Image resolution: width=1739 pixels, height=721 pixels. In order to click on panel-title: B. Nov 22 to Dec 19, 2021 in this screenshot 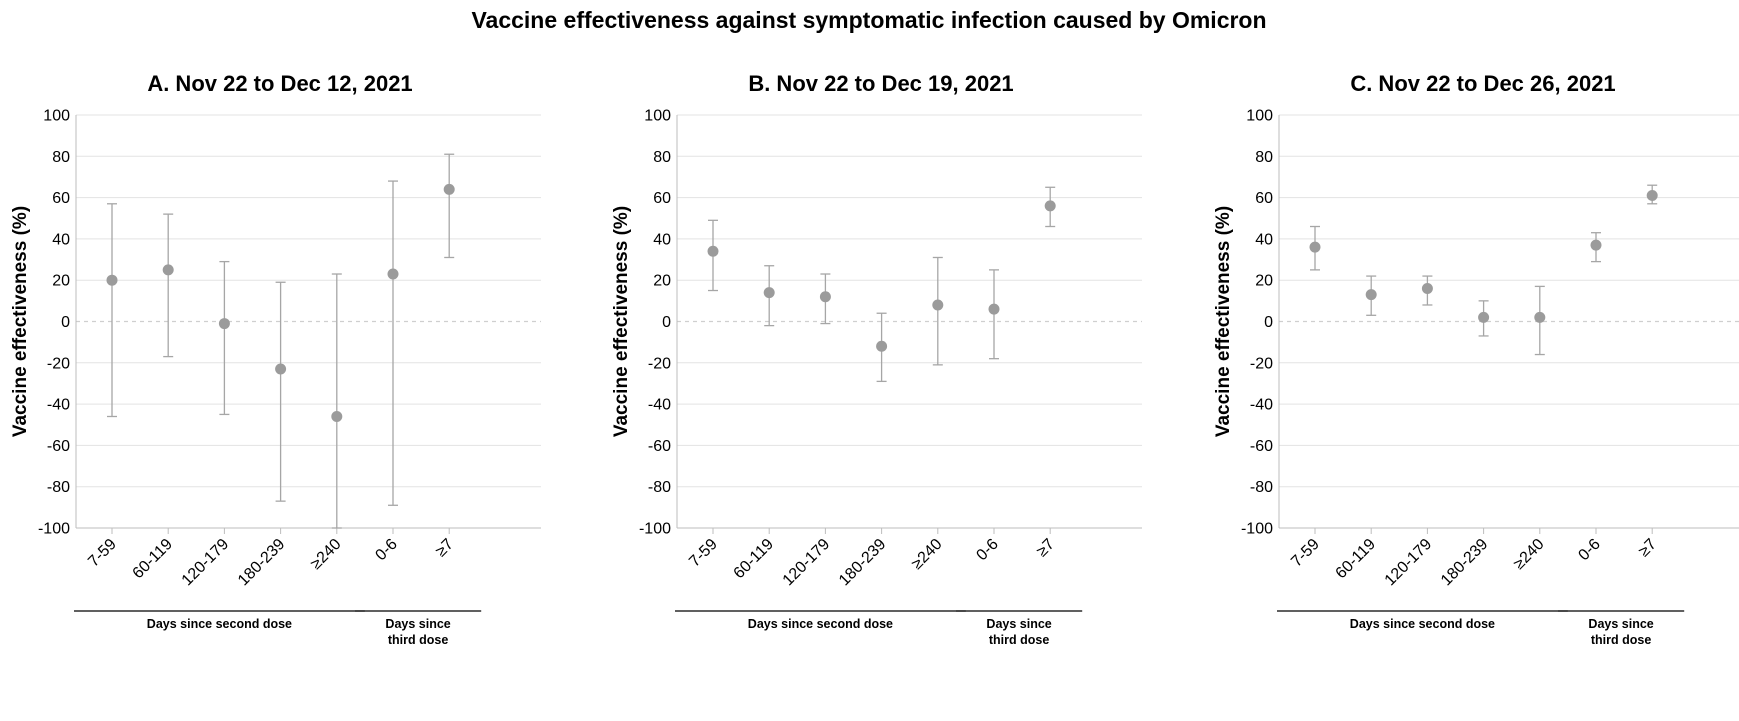, I will do `click(880, 83)`.